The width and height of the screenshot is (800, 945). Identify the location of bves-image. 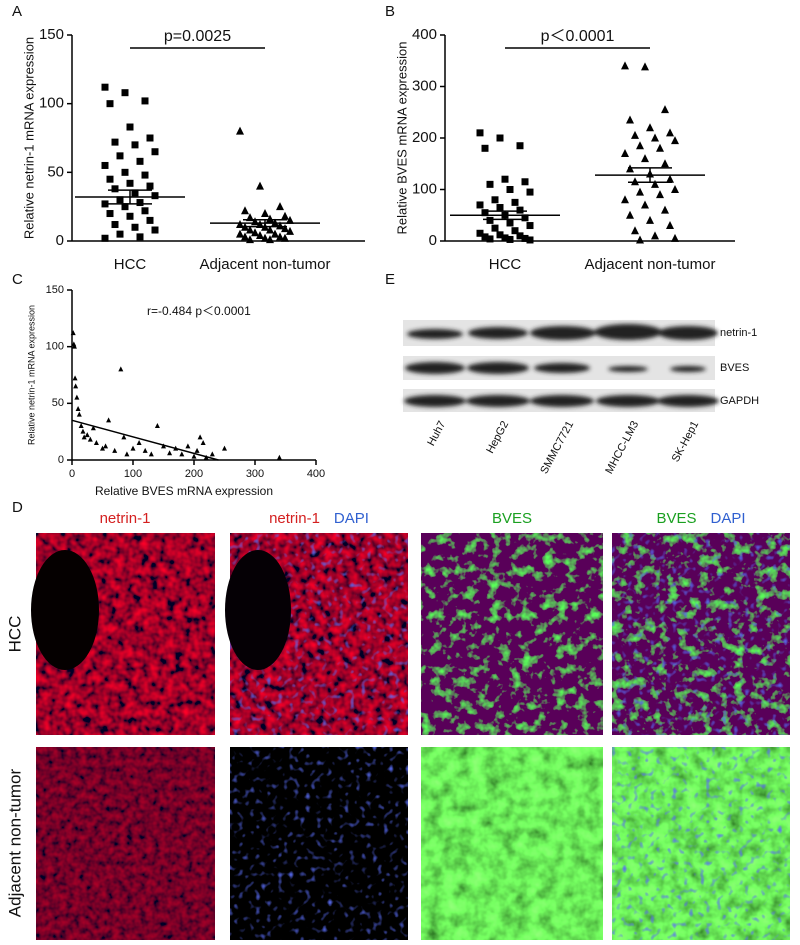
(512, 634).